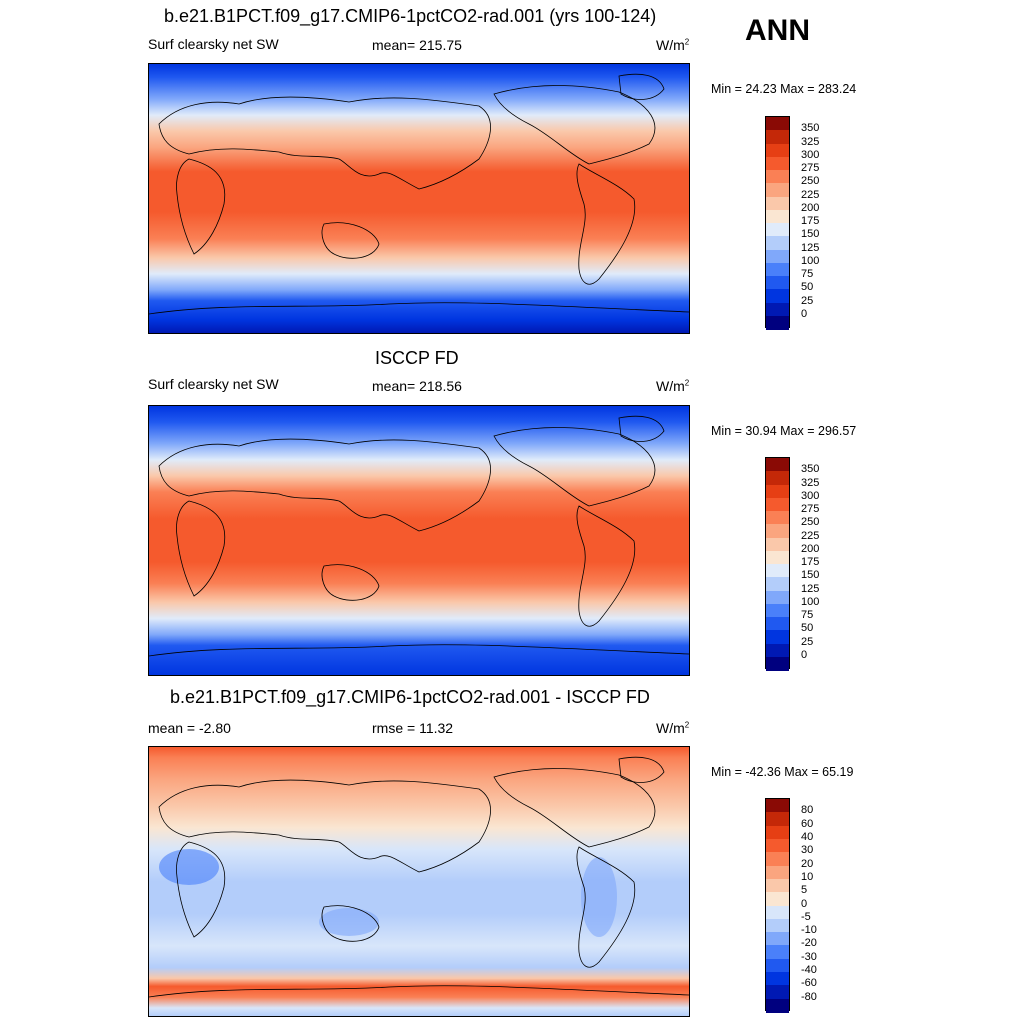 The image size is (1024, 1024). I want to click on panel2-map, so click(419, 540).